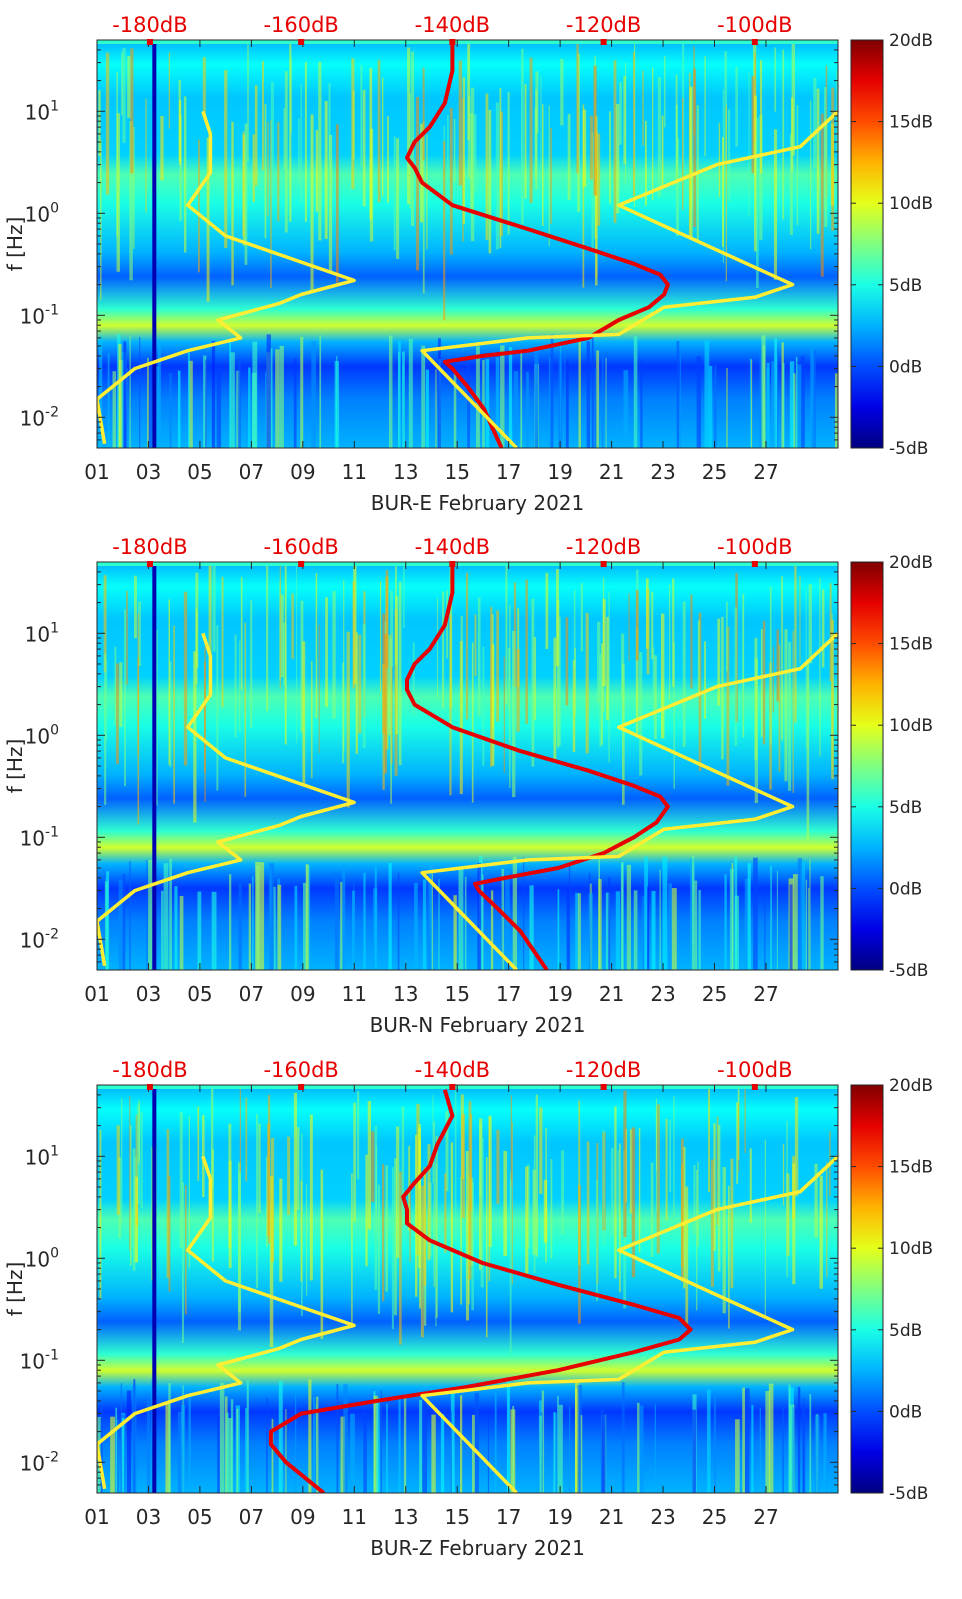 Image resolution: width=962 pixels, height=1599 pixels. What do you see at coordinates (199, 1517) in the screenshot?
I see `x-tick-label: 05` at bounding box center [199, 1517].